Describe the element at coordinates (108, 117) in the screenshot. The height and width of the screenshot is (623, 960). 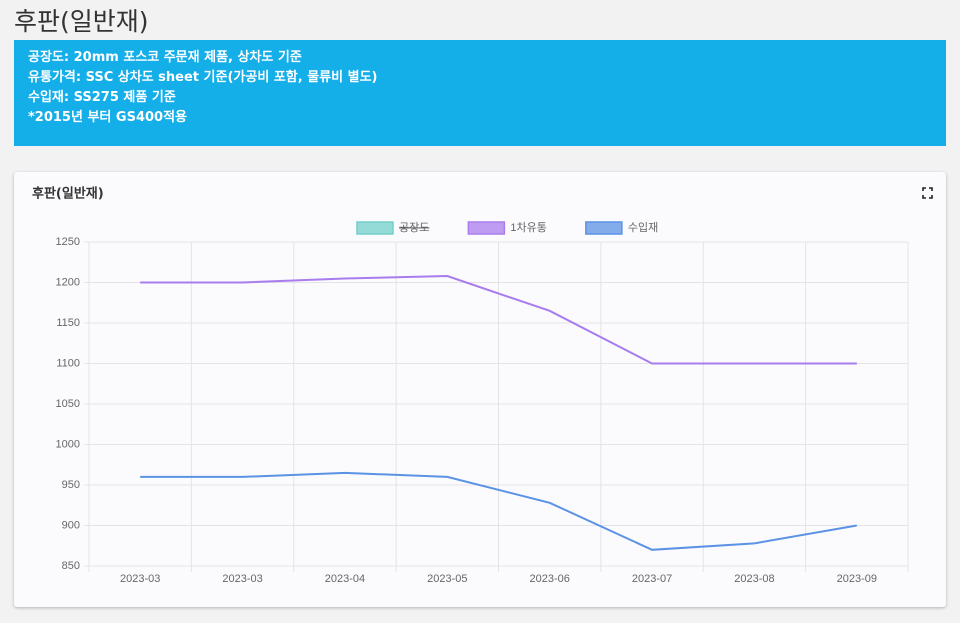
I see `info-line: *2015년 부터 GS400적용` at that location.